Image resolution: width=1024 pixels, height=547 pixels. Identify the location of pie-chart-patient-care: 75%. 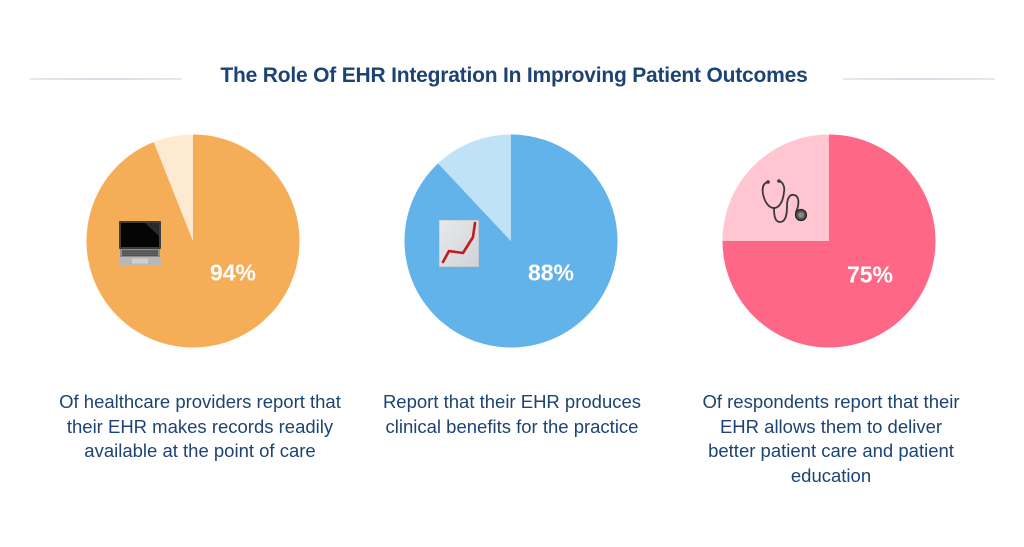
(829, 243).